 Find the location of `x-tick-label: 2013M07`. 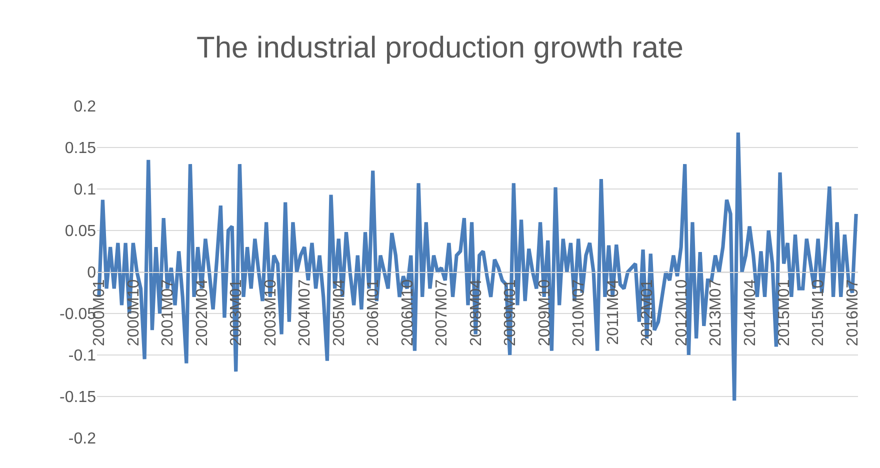

x-tick-label: 2013M07 is located at coordinates (716, 312).